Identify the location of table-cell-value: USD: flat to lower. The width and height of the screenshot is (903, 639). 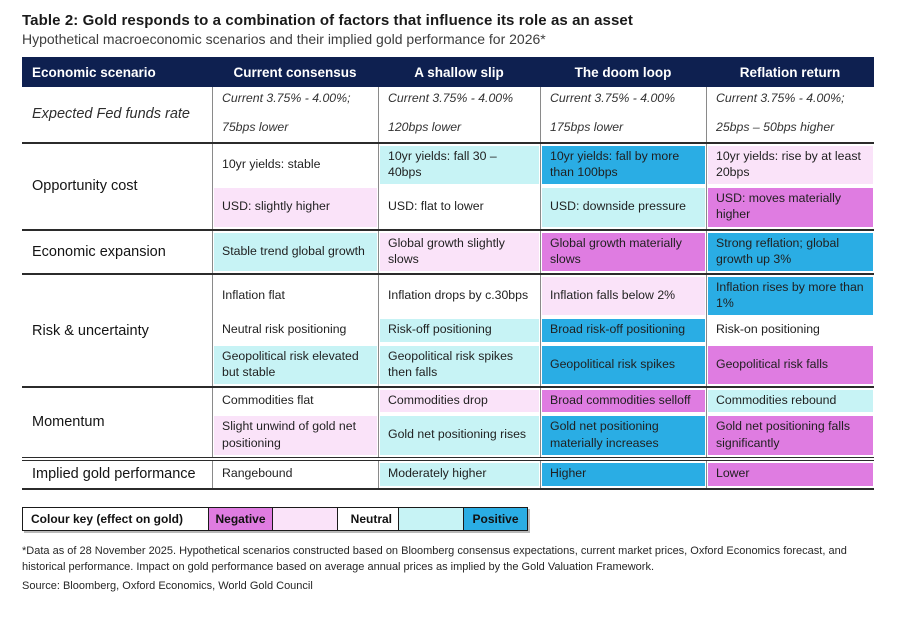
(459, 207).